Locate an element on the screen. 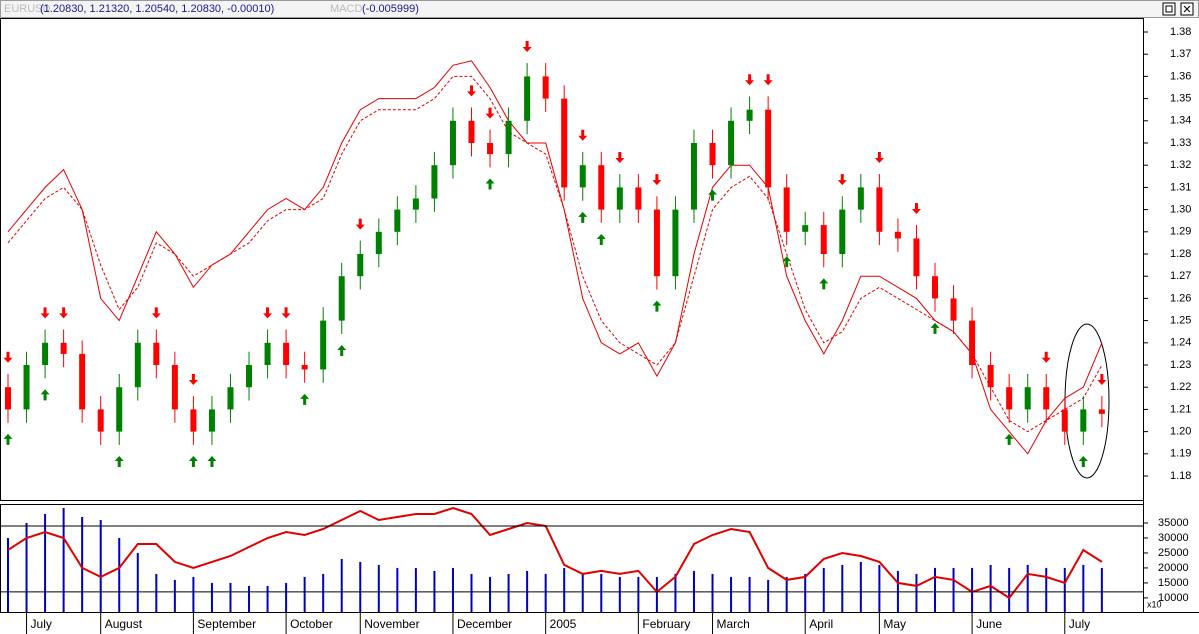 The image size is (1199, 634). y-tick-label: 1.33 is located at coordinates (1180, 143).